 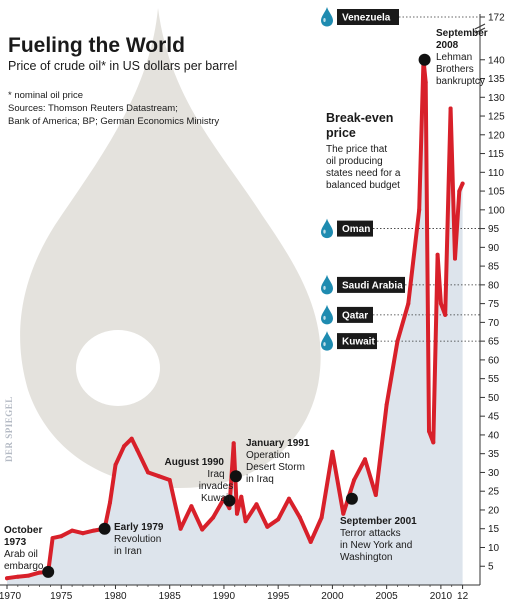 What do you see at coordinates (463, 595) in the screenshot?
I see `x-tick-label: 12` at bounding box center [463, 595].